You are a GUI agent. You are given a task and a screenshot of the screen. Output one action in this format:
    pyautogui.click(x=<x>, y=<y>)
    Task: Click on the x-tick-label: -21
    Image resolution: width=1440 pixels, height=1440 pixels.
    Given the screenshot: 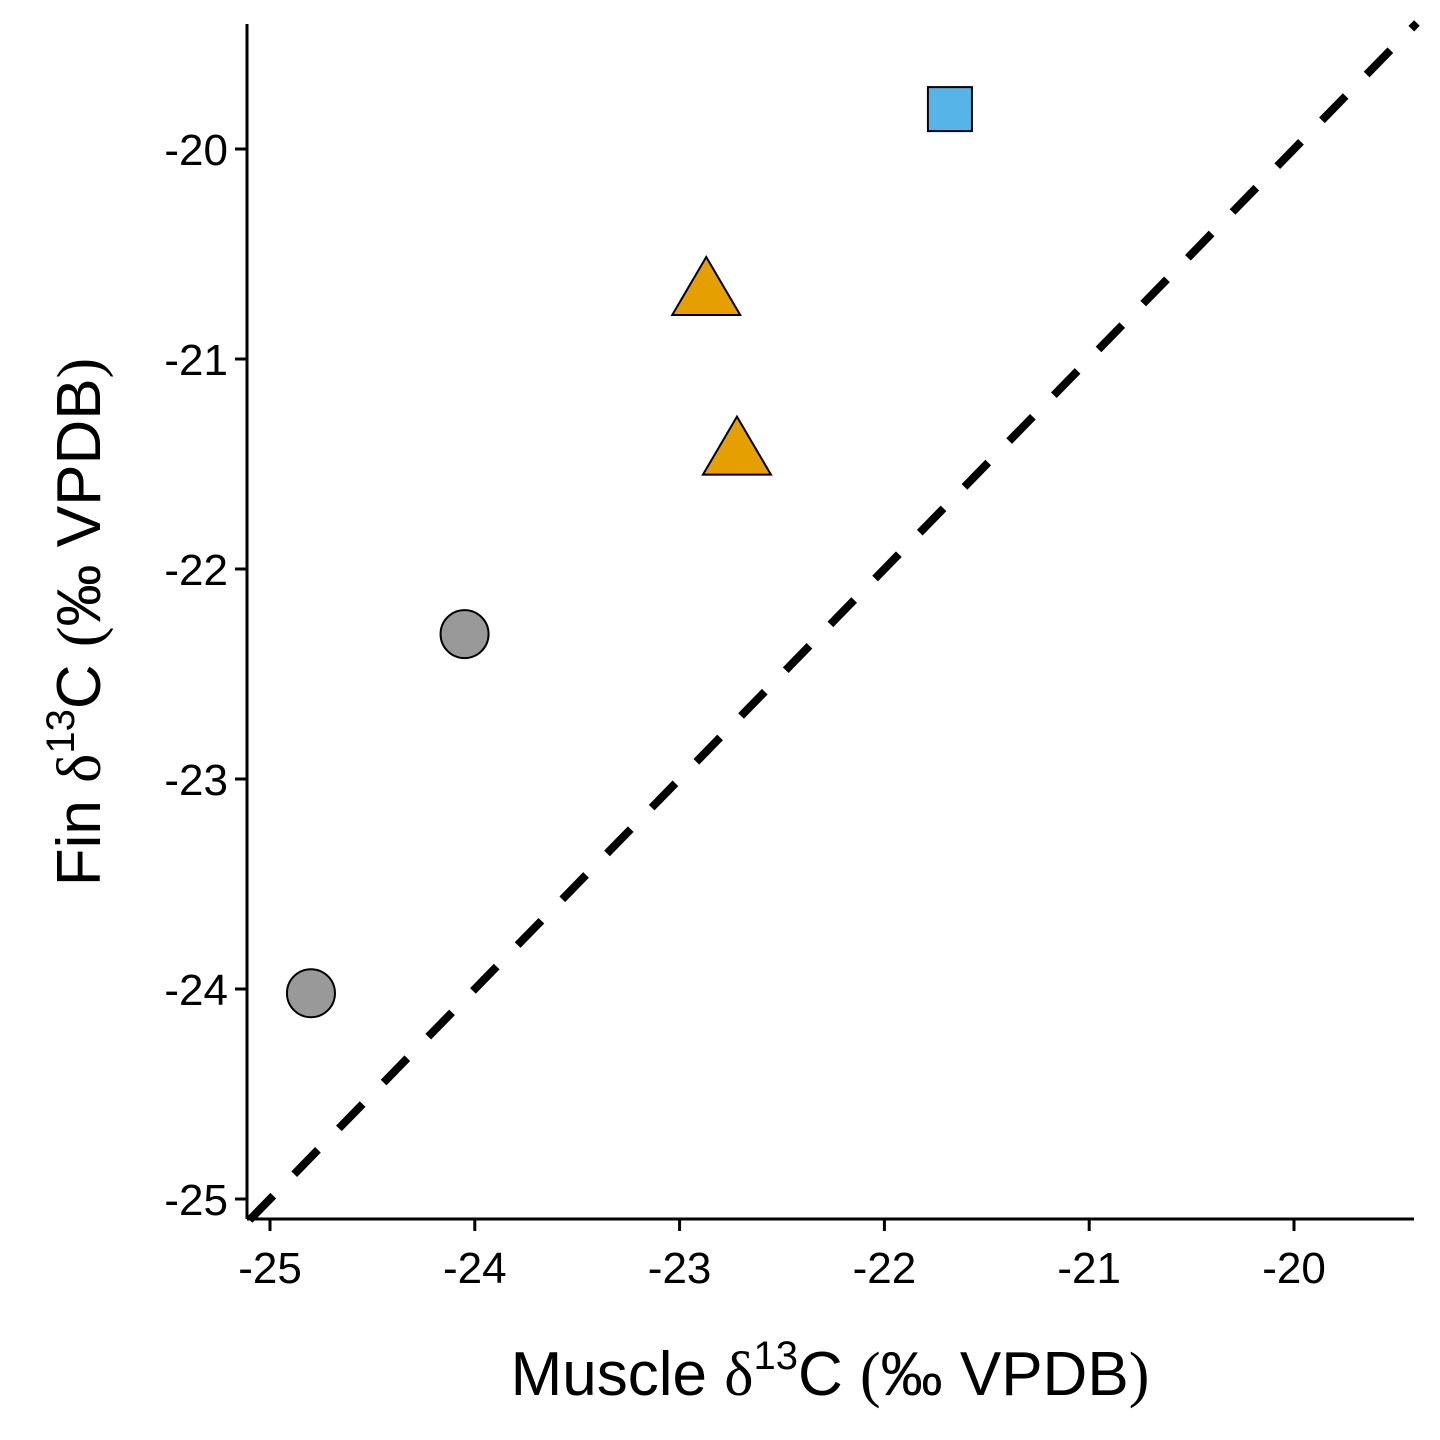 What is the action you would take?
    pyautogui.click(x=1089, y=1268)
    